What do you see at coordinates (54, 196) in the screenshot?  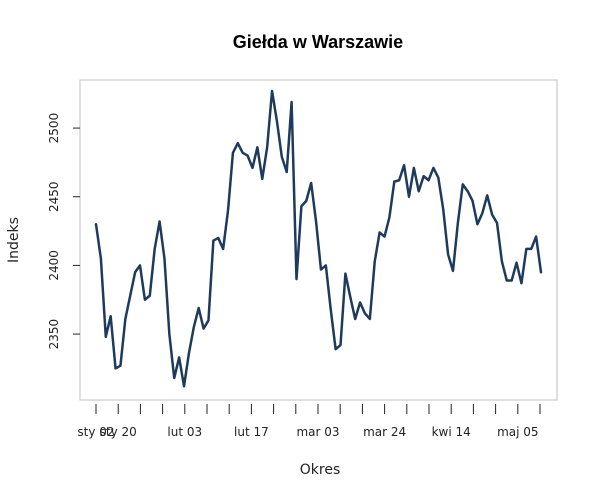 I see `y-tick-label: 2450` at bounding box center [54, 196].